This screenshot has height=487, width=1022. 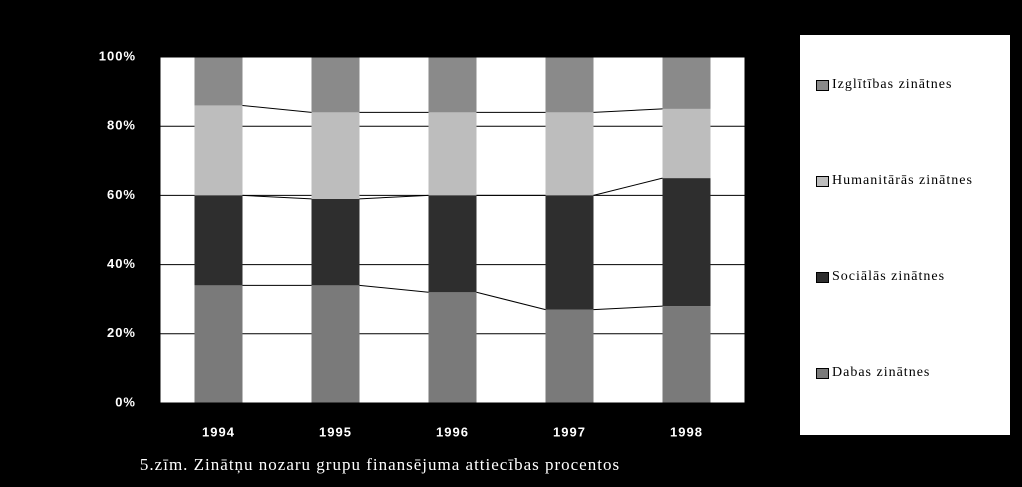 What do you see at coordinates (125, 401) in the screenshot?
I see `y-tick-label: 0%` at bounding box center [125, 401].